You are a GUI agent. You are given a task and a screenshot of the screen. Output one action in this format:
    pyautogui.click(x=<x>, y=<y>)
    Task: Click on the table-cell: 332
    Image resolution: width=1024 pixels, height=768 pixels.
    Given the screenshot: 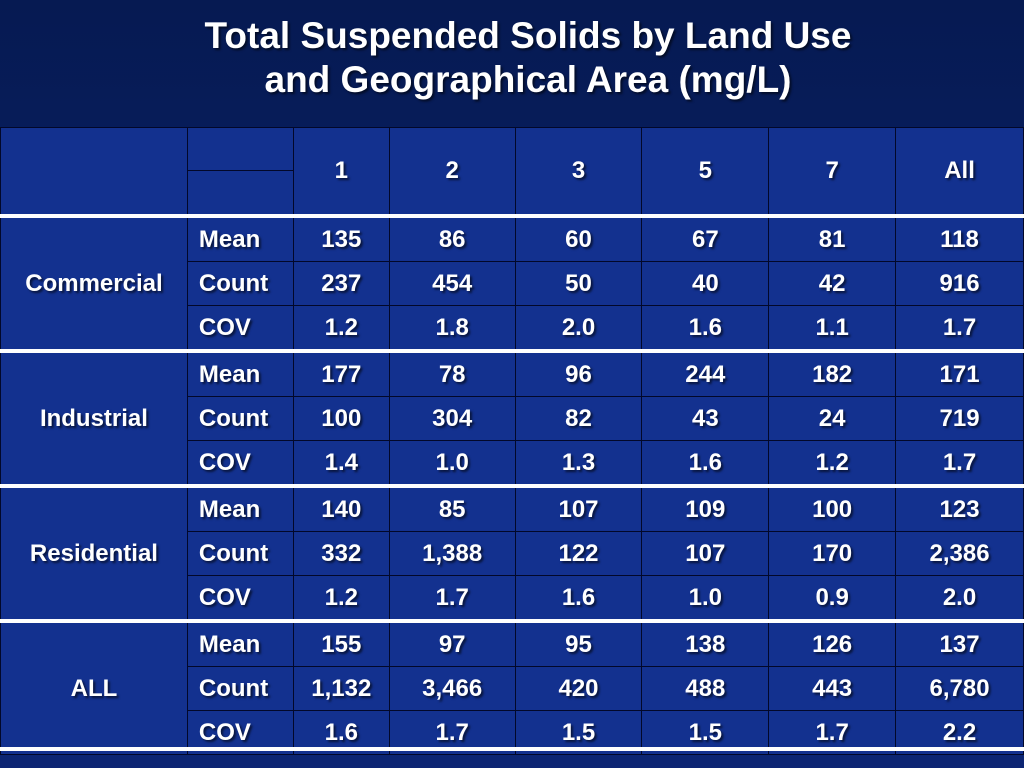 What is the action you would take?
    pyautogui.click(x=341, y=553)
    